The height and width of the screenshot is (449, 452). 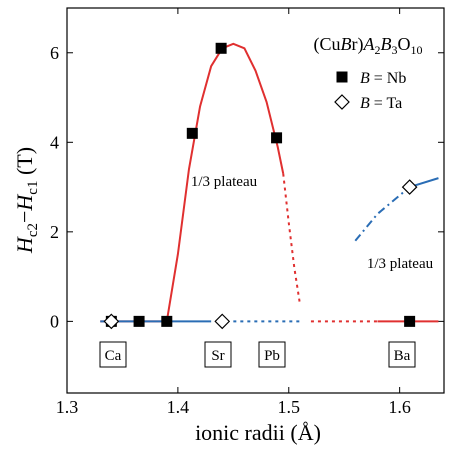 What do you see at coordinates (178, 407) in the screenshot?
I see `x-tick-label: 1.4` at bounding box center [178, 407].